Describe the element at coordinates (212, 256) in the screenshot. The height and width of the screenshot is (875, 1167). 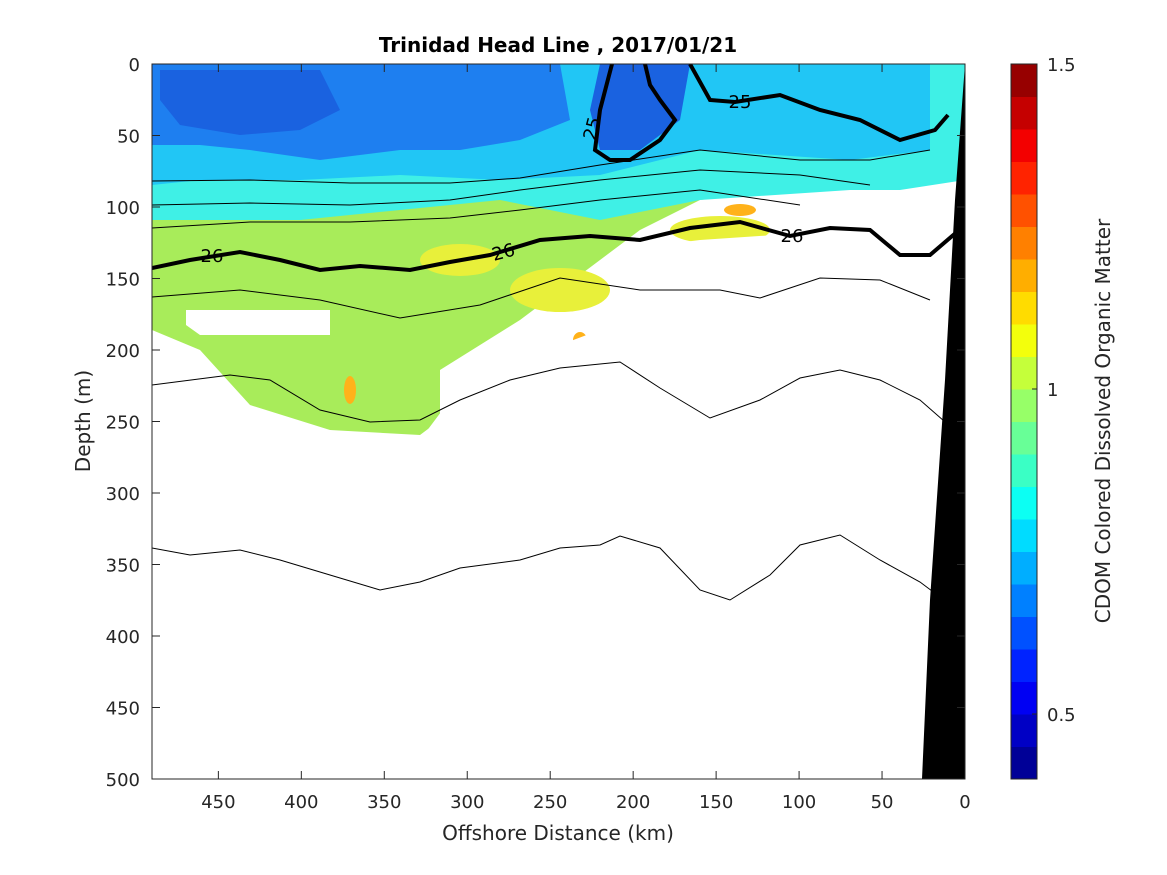
I see `contour-label-26-a: 26` at that location.